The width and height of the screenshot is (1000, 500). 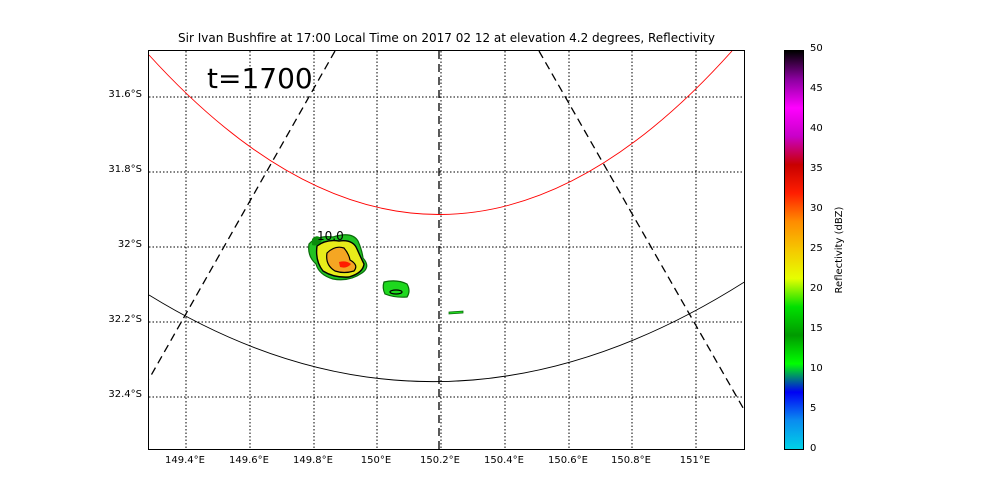 I want to click on x-tick-151-0: 151°E, so click(x=695, y=460).